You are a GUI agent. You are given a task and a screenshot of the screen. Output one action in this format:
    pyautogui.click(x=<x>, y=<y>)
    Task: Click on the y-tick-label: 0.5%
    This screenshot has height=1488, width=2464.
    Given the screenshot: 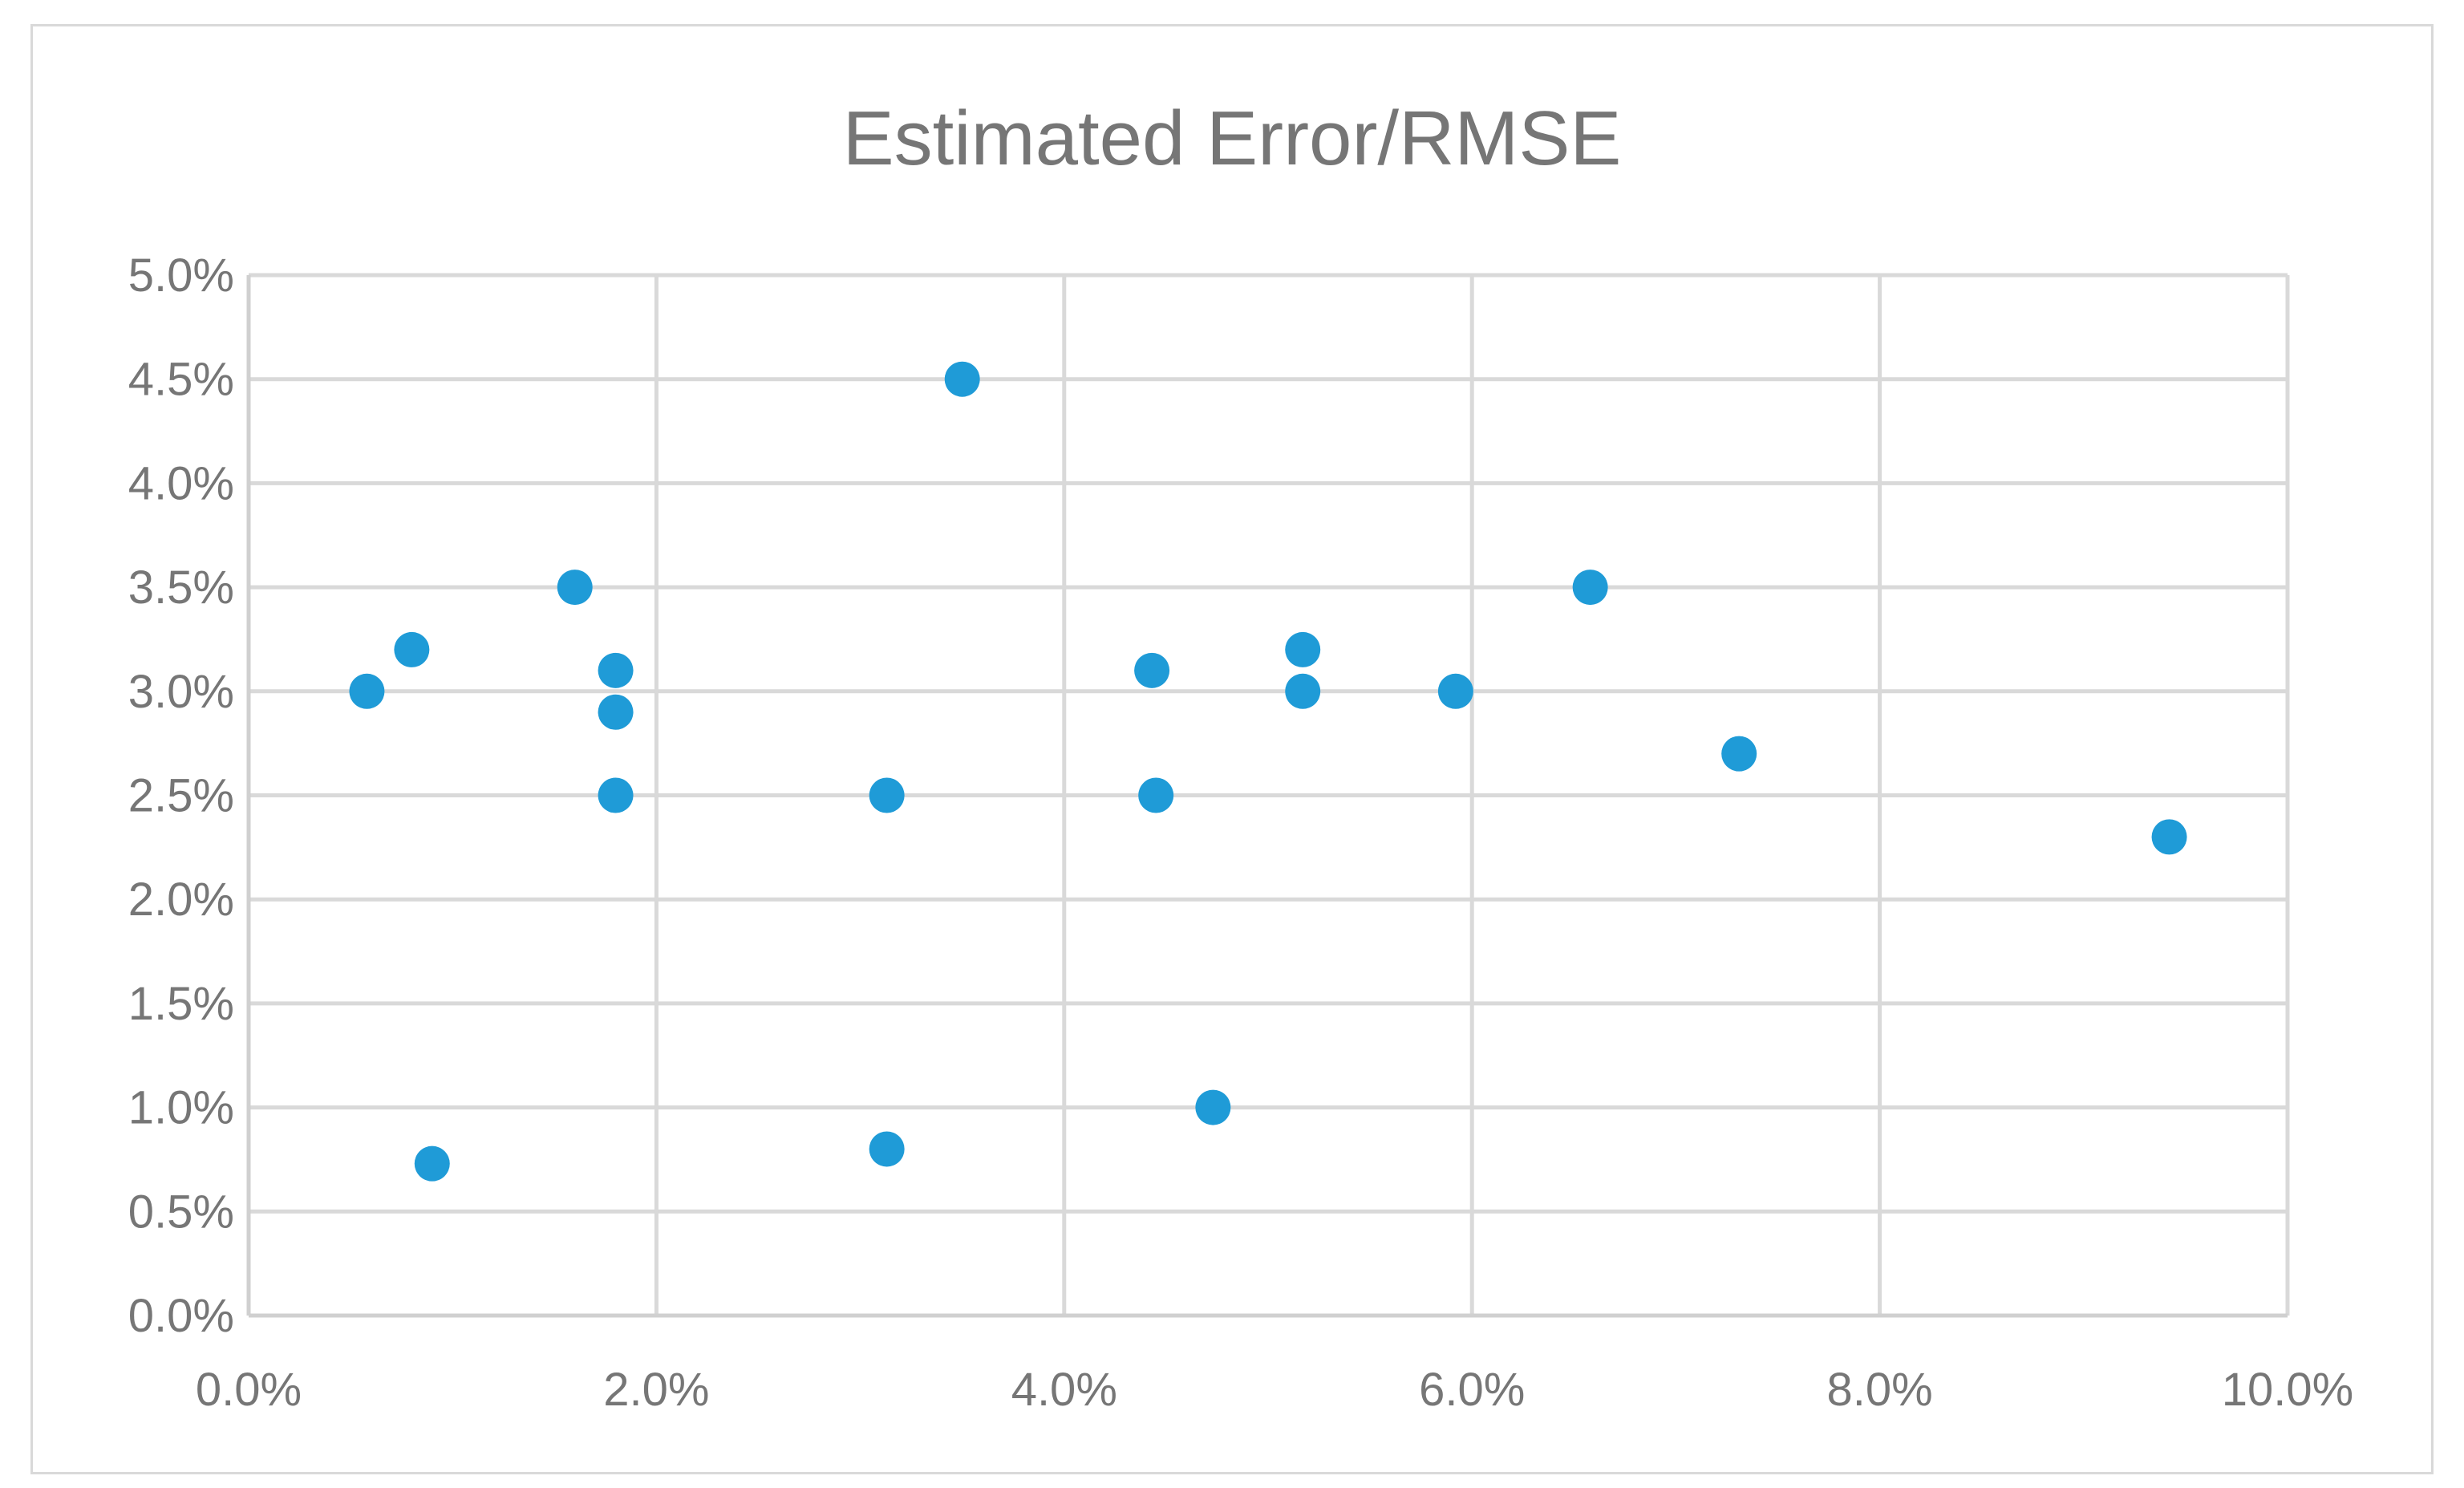 What is the action you would take?
    pyautogui.click(x=181, y=1212)
    